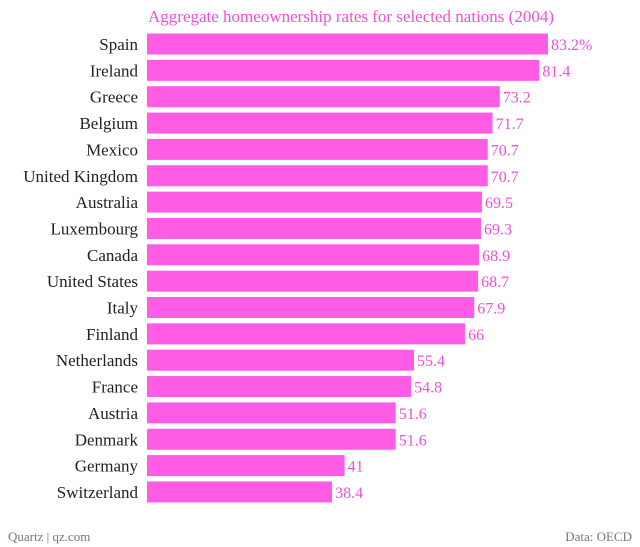 The image size is (640, 547). I want to click on value-label: 69.5, so click(499, 203).